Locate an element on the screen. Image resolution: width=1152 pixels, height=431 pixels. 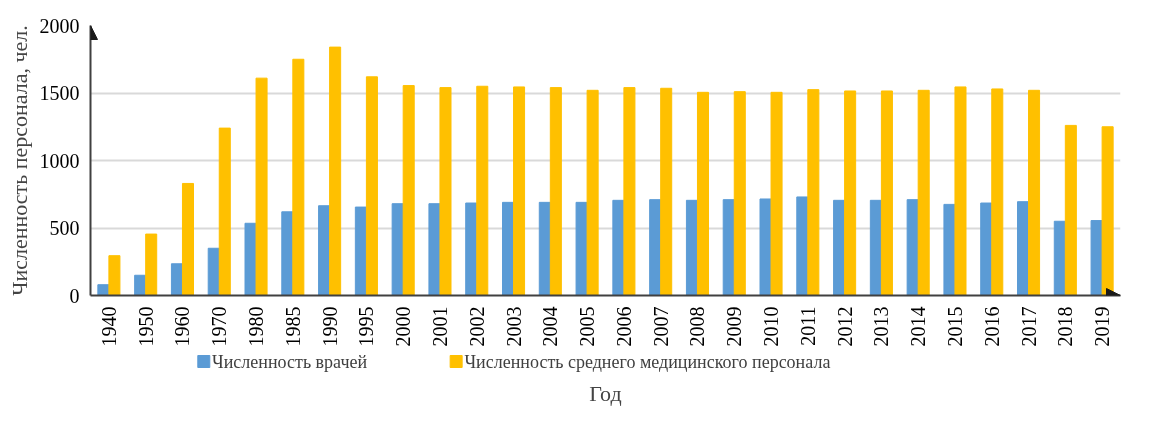
x-tick-label: 2016 is located at coordinates (991, 326).